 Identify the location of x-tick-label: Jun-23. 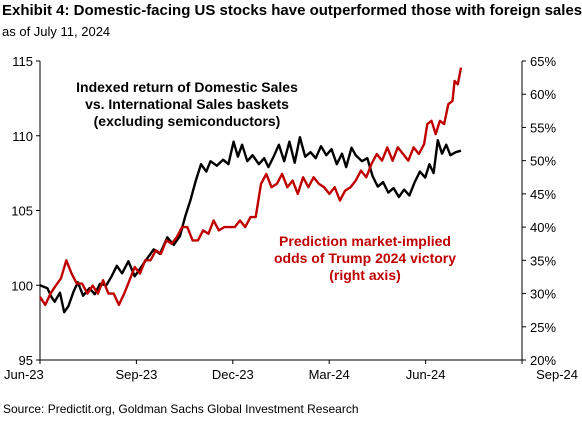
(24, 374).